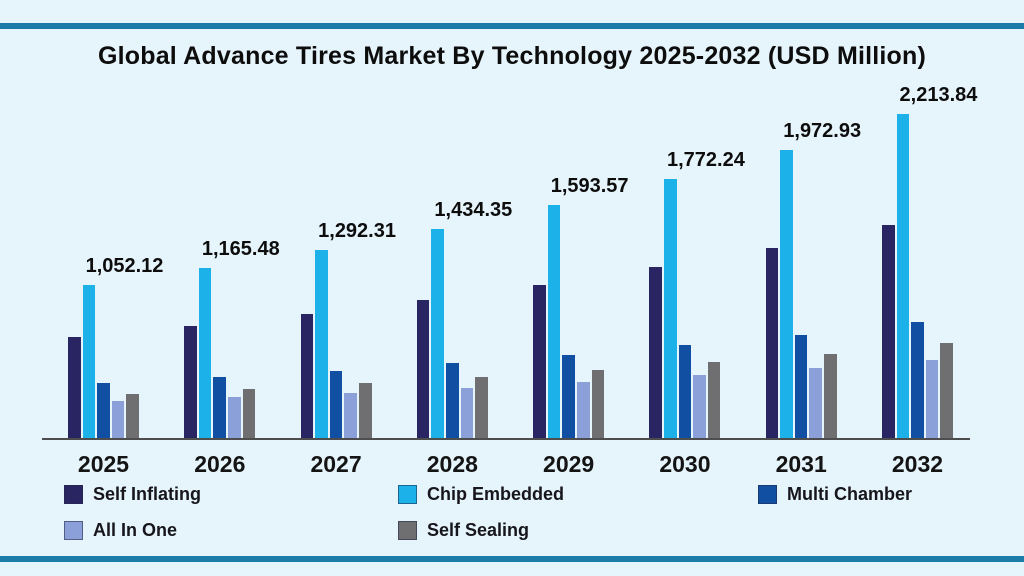 The width and height of the screenshot is (1024, 576). What do you see at coordinates (205, 353) in the screenshot?
I see `bar-chip-embedded-2026` at bounding box center [205, 353].